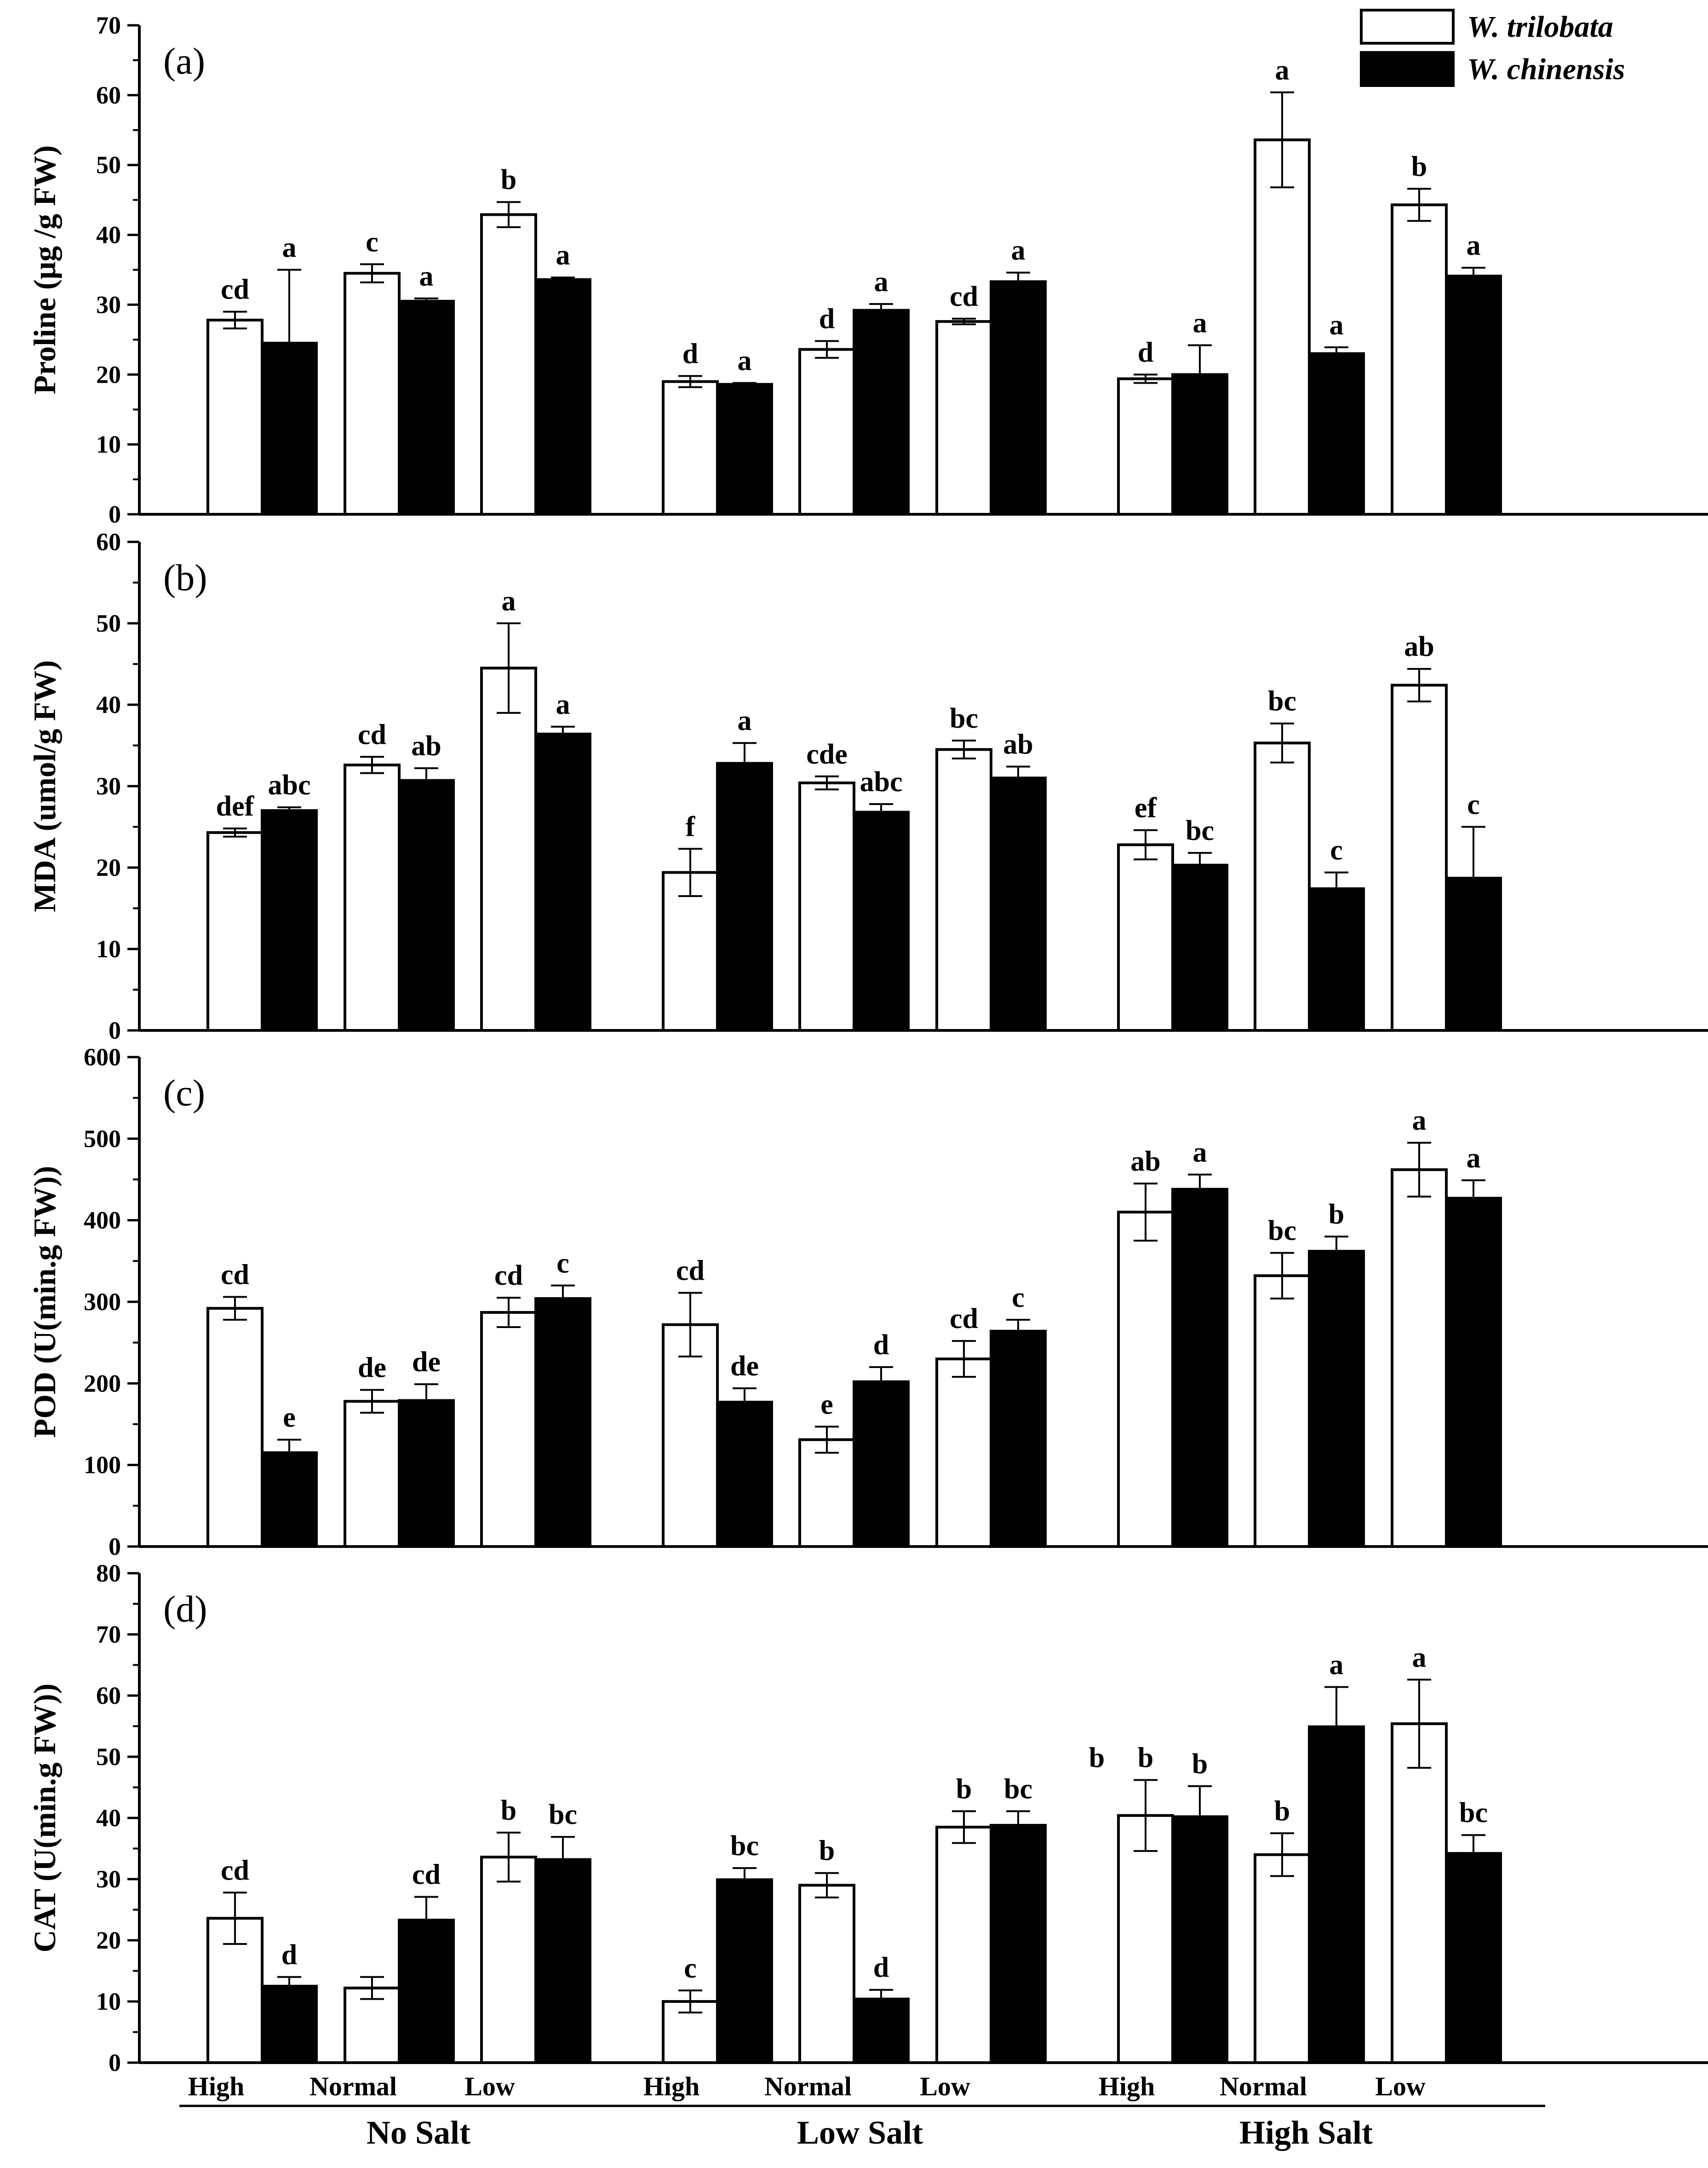 The image size is (1708, 2168). I want to click on legend-swatch-w-trilobata, so click(1407, 27).